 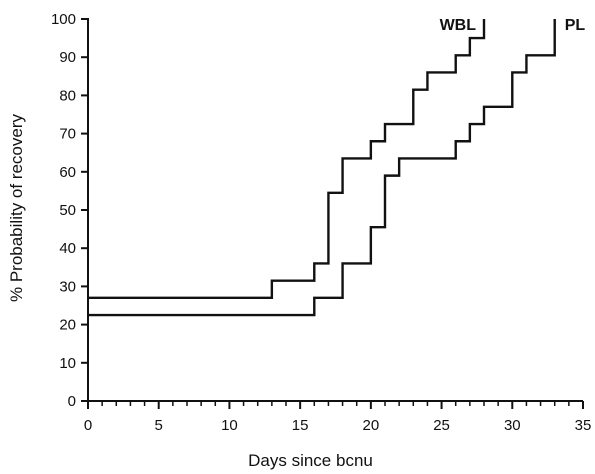 I want to click on x-tick-label: 25, so click(x=441, y=425).